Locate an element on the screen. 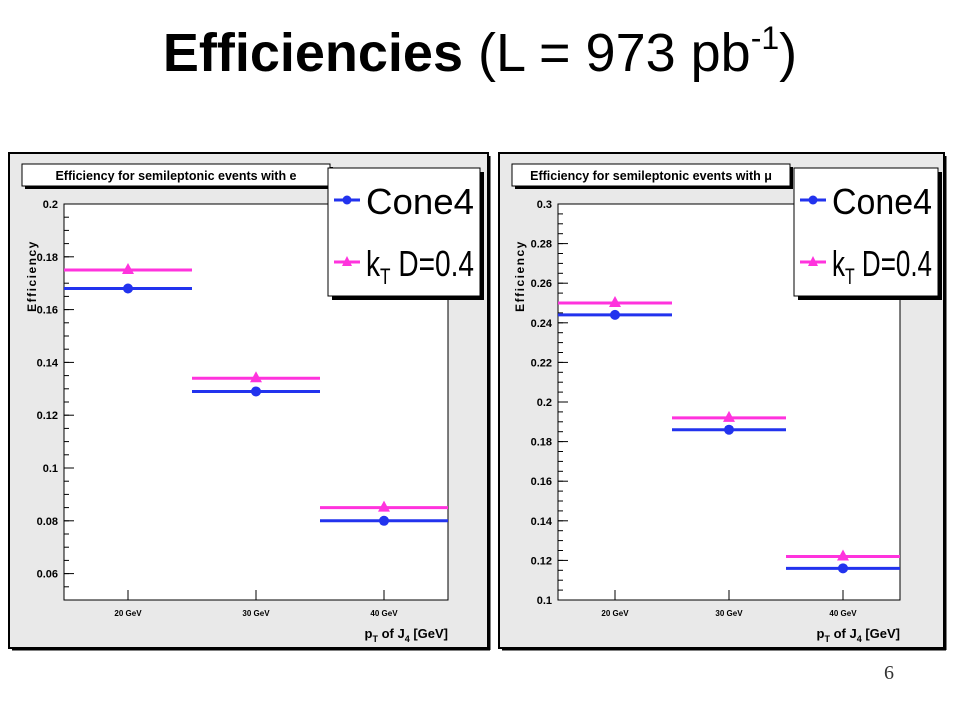  slide-title: Efficiencies (L = 973 pb-1) is located at coordinates (480, 53).